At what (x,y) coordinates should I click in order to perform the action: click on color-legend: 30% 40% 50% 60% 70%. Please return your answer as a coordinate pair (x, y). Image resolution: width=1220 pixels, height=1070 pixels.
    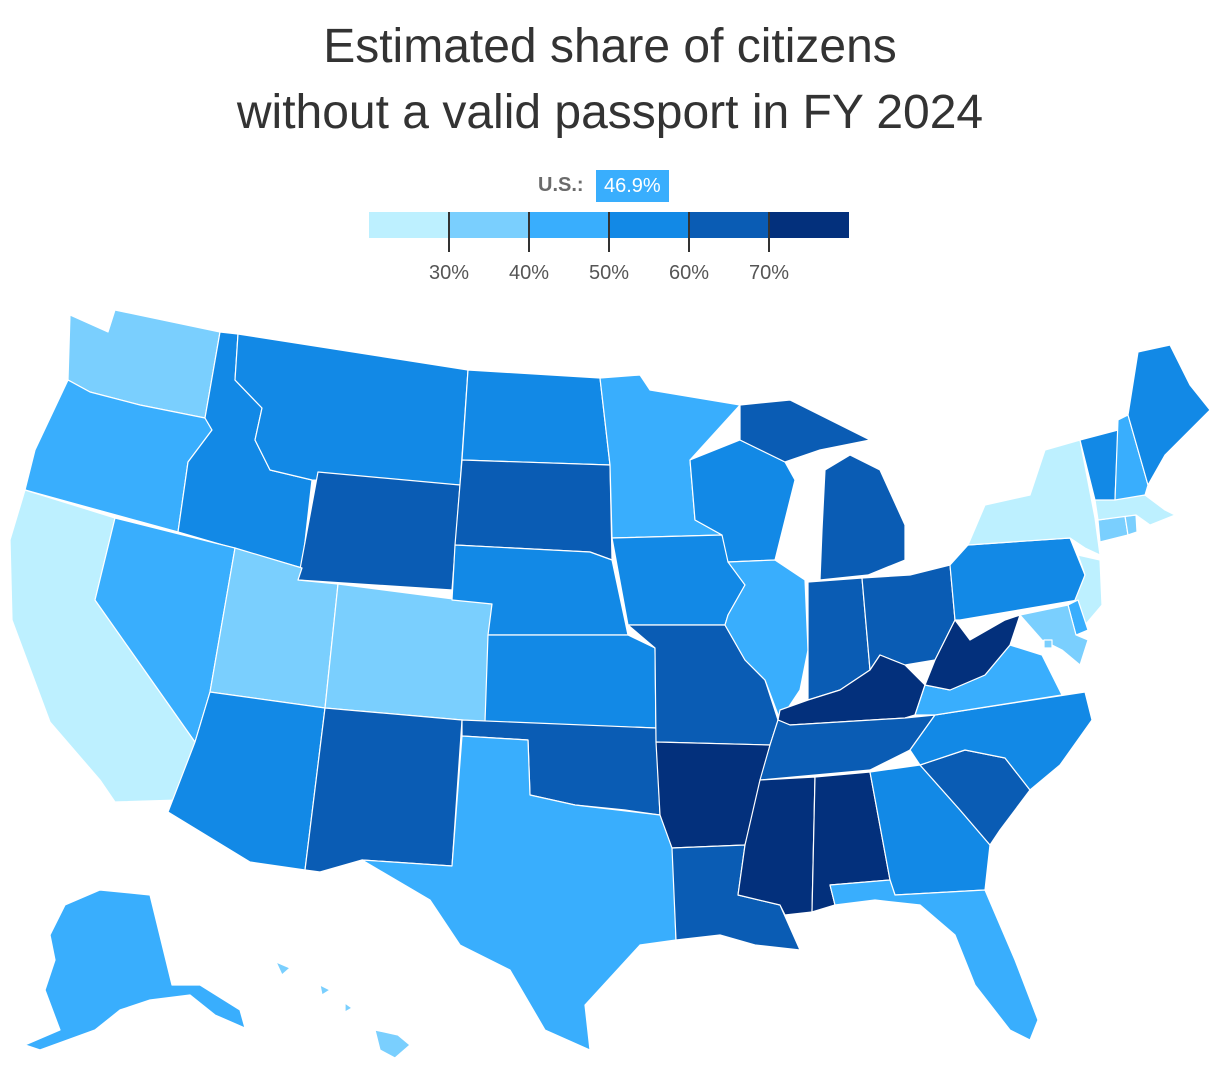
    Looking at the image, I should click on (609, 248).